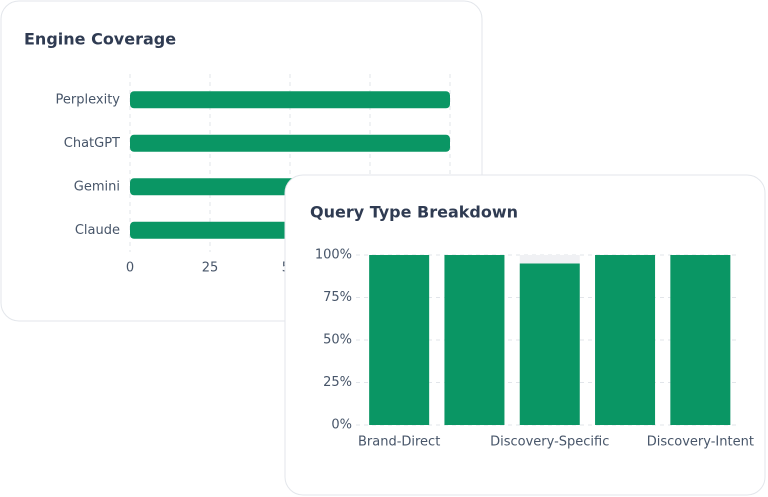  What do you see at coordinates (88, 99) in the screenshot?
I see `y-tick-label: Perplexity` at bounding box center [88, 99].